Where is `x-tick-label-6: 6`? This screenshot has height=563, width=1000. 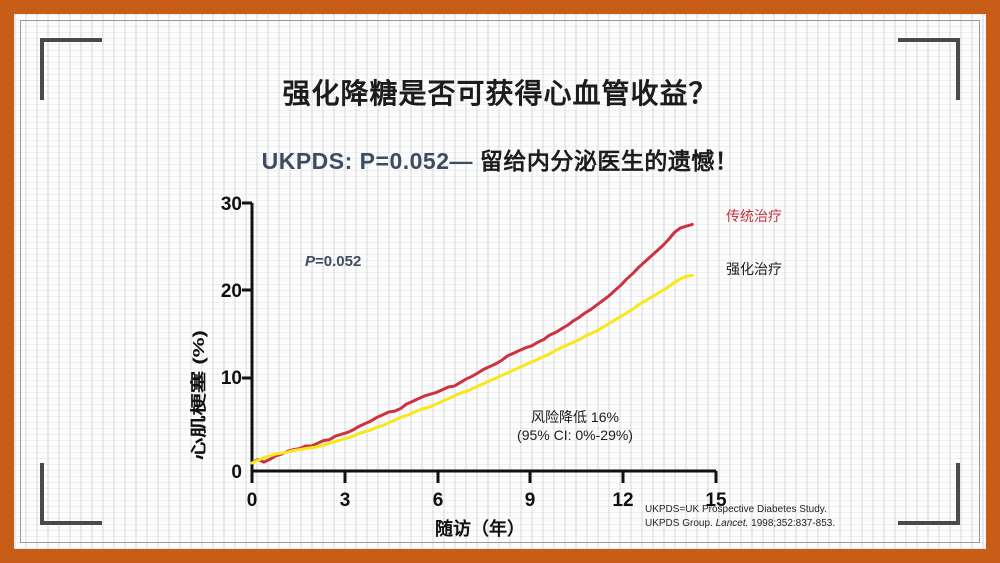 x-tick-label-6: 6 is located at coordinates (438, 500).